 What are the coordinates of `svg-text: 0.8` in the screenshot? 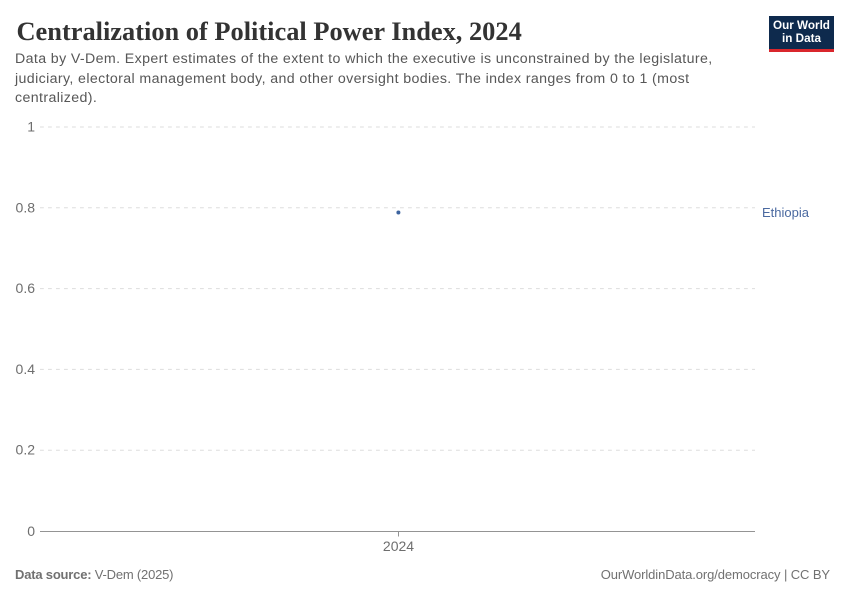 It's located at (26, 207).